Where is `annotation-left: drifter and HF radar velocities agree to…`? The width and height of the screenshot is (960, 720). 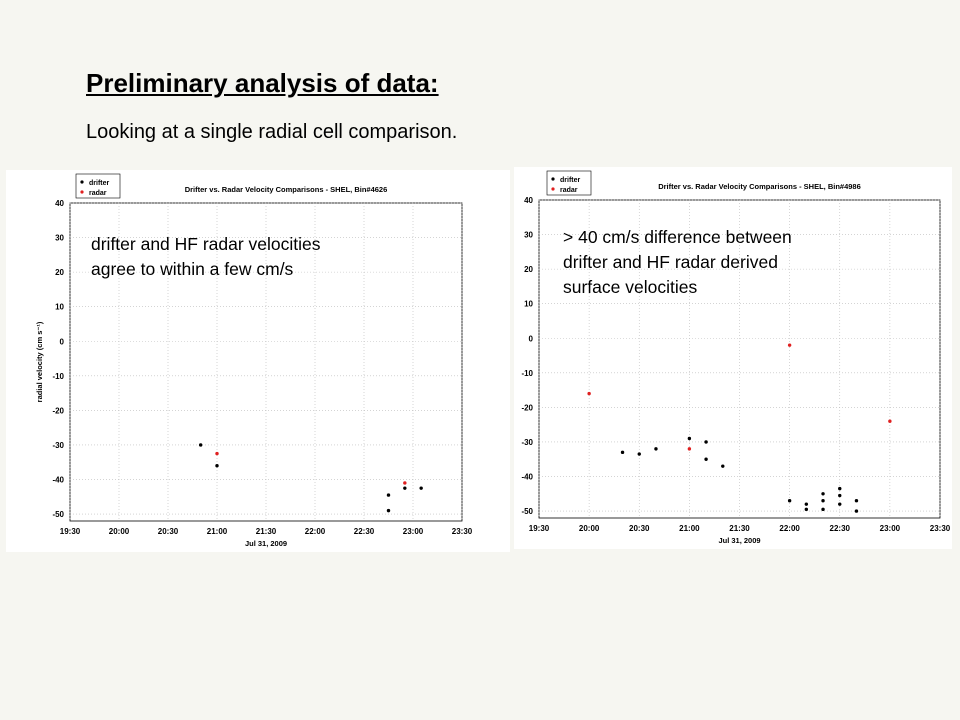
annotation-left: drifter and HF radar velocities agree to… is located at coordinates (206, 256).